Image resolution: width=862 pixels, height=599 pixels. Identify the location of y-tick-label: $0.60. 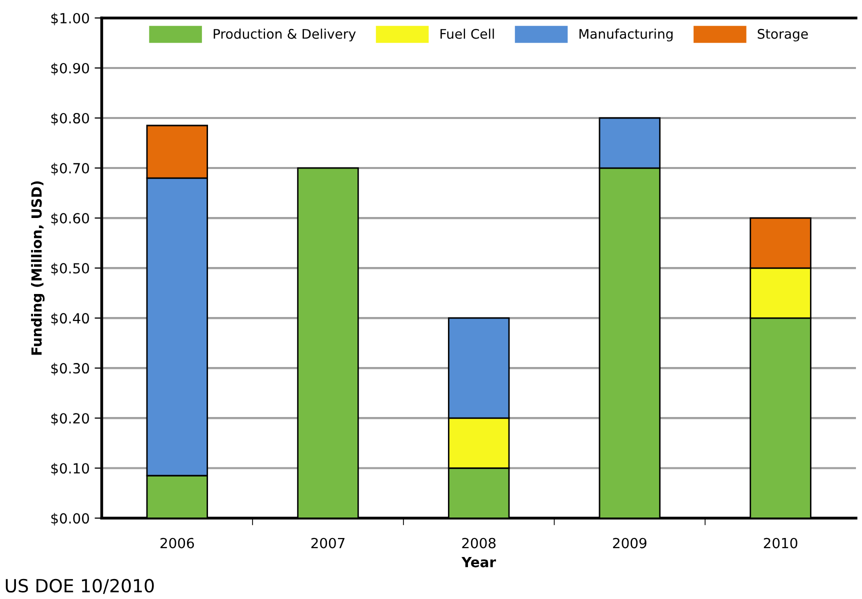
(70, 219).